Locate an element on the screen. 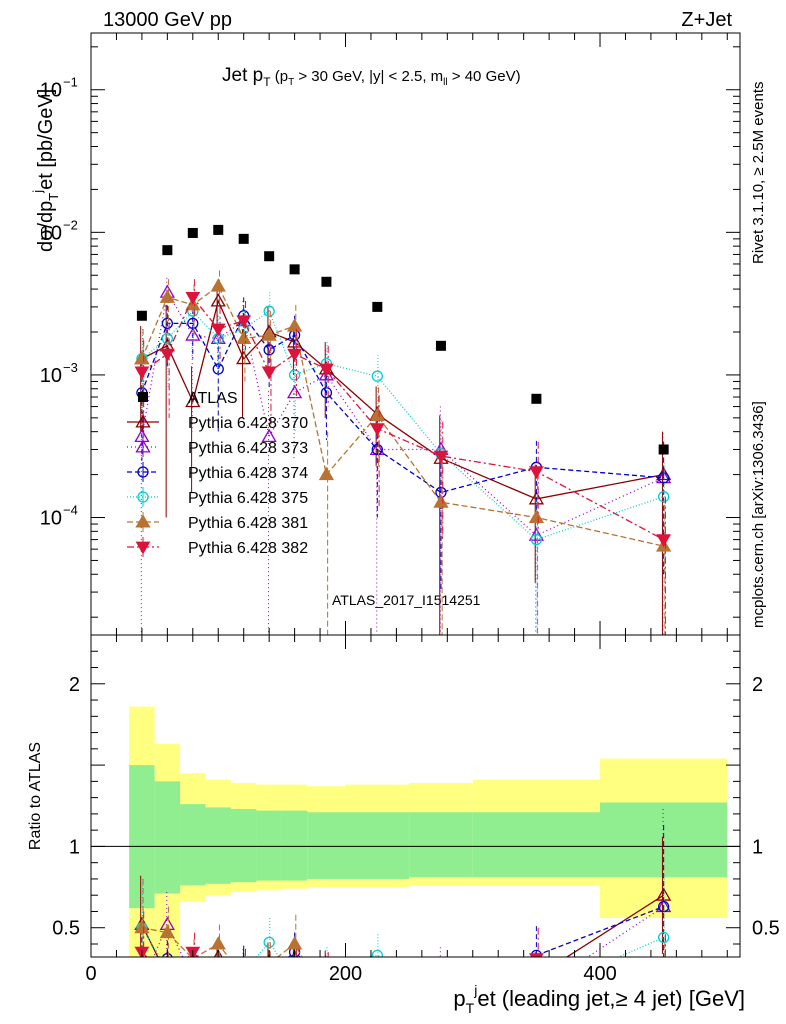 Image resolution: width=786 pixels, height=1024 pixels. legend-label: ATLAS is located at coordinates (213, 398).